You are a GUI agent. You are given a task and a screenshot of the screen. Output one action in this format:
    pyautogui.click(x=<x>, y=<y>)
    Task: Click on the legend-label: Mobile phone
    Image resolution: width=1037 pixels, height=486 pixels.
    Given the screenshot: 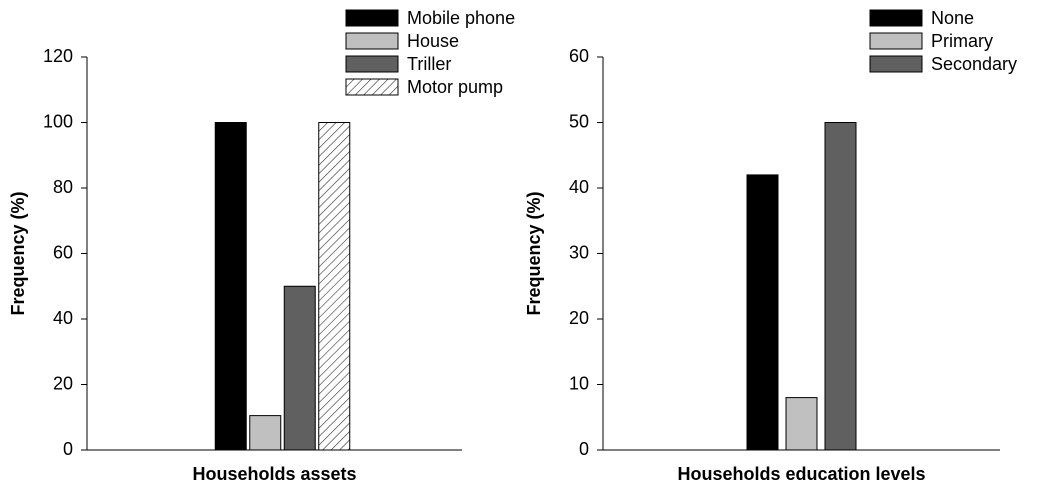 What is the action you would take?
    pyautogui.click(x=461, y=18)
    